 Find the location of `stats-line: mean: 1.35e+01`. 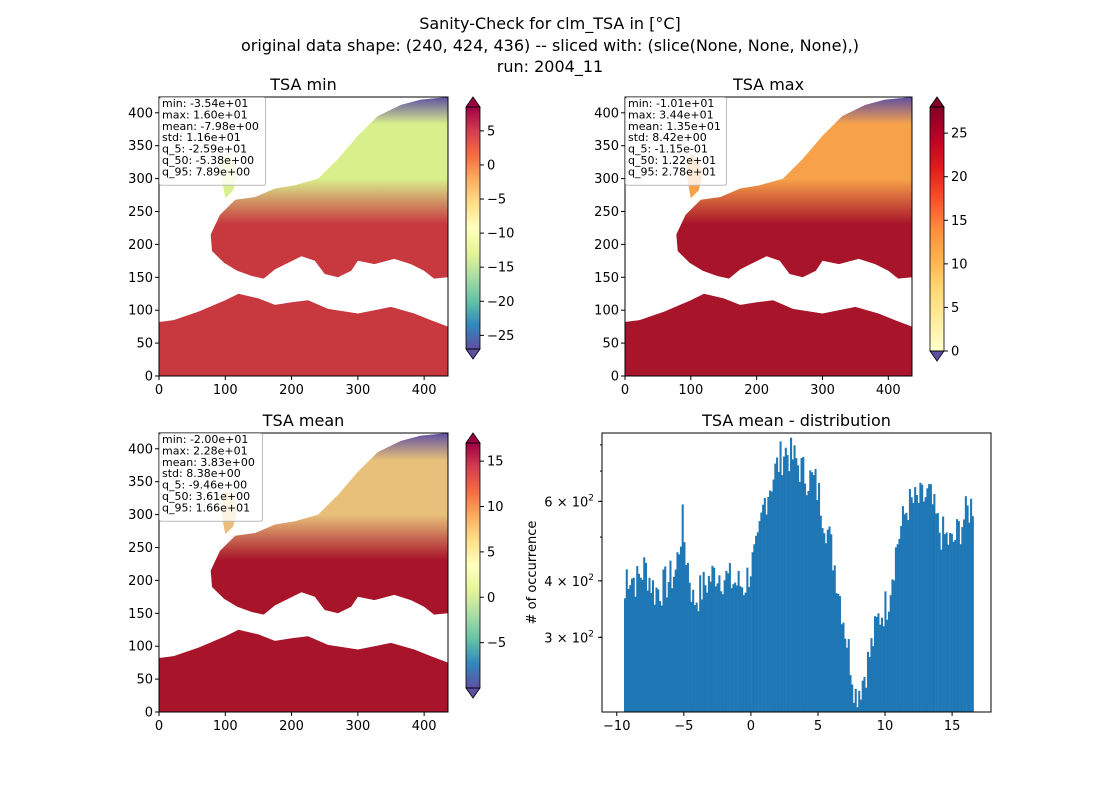

stats-line: mean: 1.35e+01 is located at coordinates (674, 126).